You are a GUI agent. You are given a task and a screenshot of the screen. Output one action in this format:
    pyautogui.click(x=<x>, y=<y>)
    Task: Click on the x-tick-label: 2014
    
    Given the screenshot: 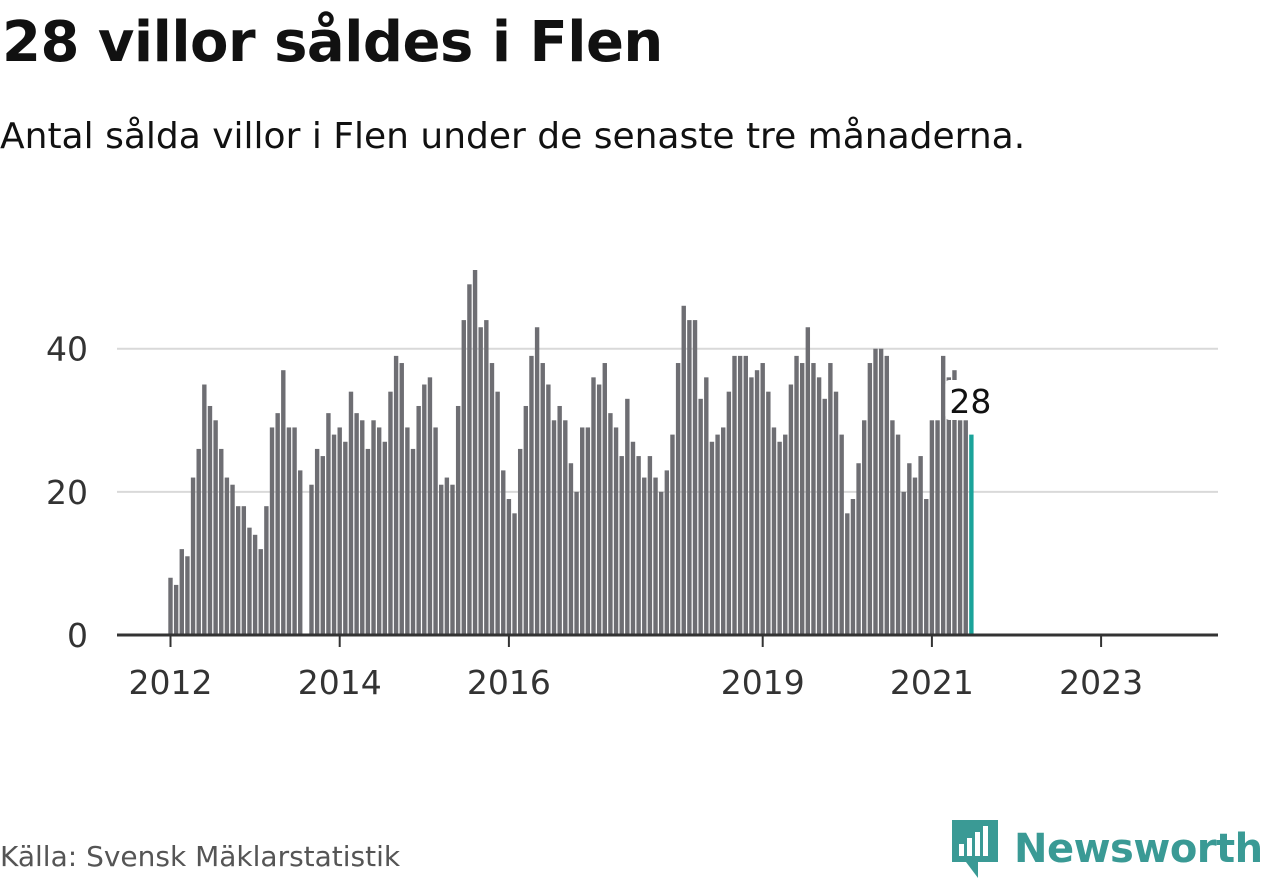 What is the action you would take?
    pyautogui.click(x=340, y=682)
    